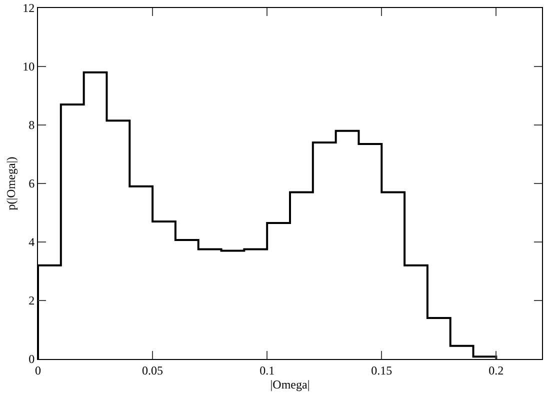  What do you see at coordinates (31, 125) in the screenshot?
I see `y-tick-label: 8` at bounding box center [31, 125].